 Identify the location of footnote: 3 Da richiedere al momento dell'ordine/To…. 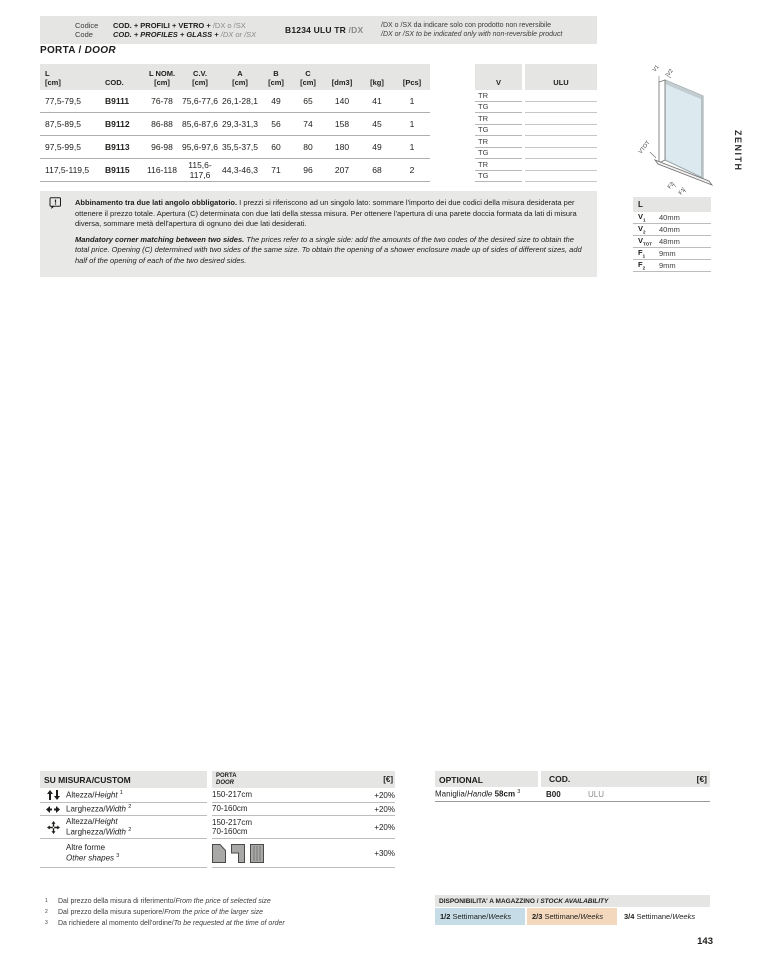
(165, 923).